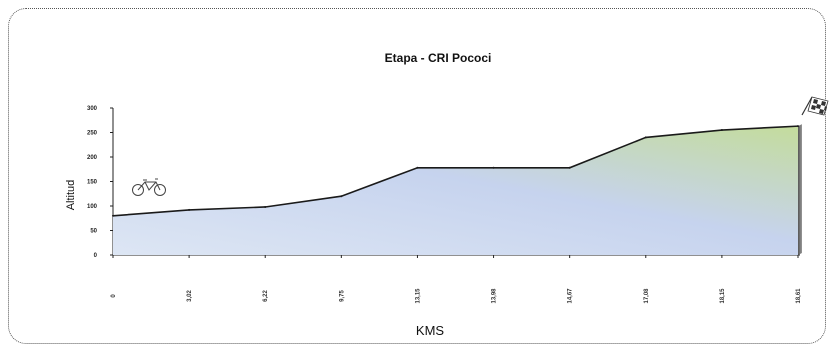 This screenshot has width=836, height=354. I want to click on x-tick-label: 6,22, so click(266, 296).